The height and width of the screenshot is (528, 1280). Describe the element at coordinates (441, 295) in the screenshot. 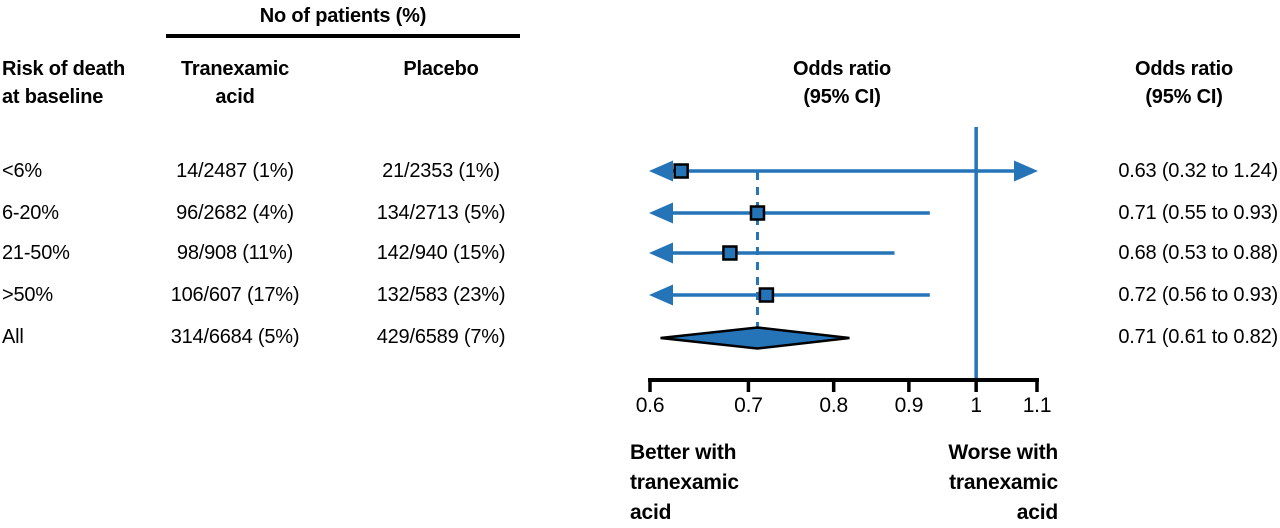

I see `placebo-value: 132/583 (23%)` at that location.